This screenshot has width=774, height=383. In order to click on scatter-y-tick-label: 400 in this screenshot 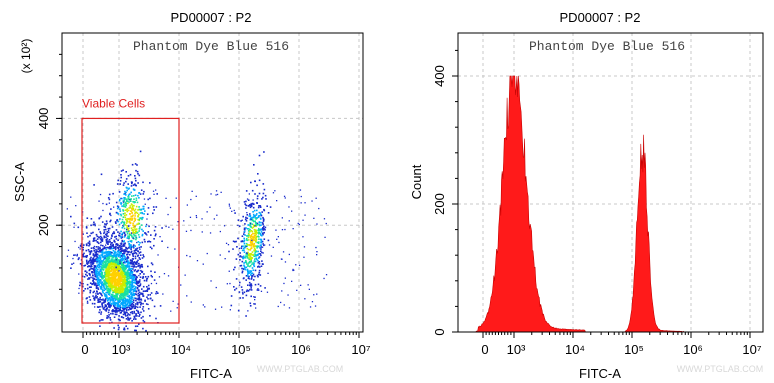, I will do `click(43, 119)`.